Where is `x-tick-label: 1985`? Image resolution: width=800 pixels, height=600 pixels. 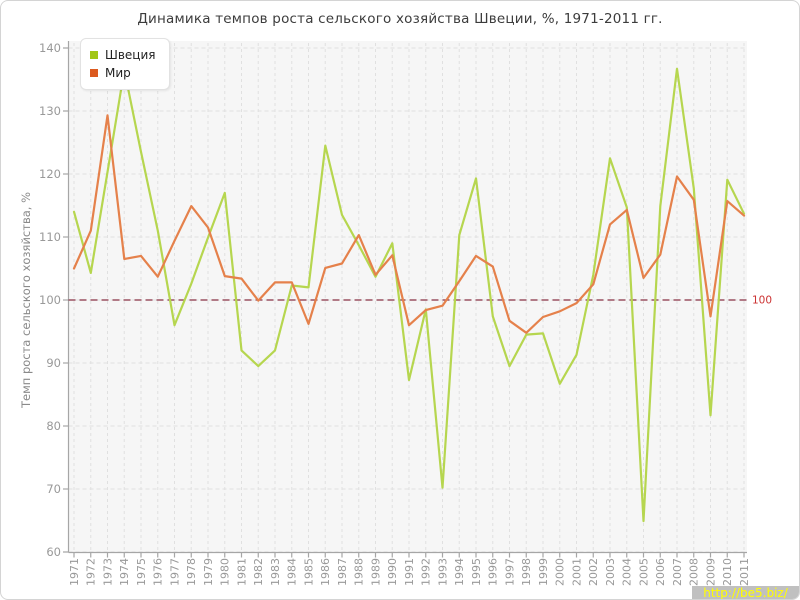 x-tick-label: 1985 is located at coordinates (308, 572).